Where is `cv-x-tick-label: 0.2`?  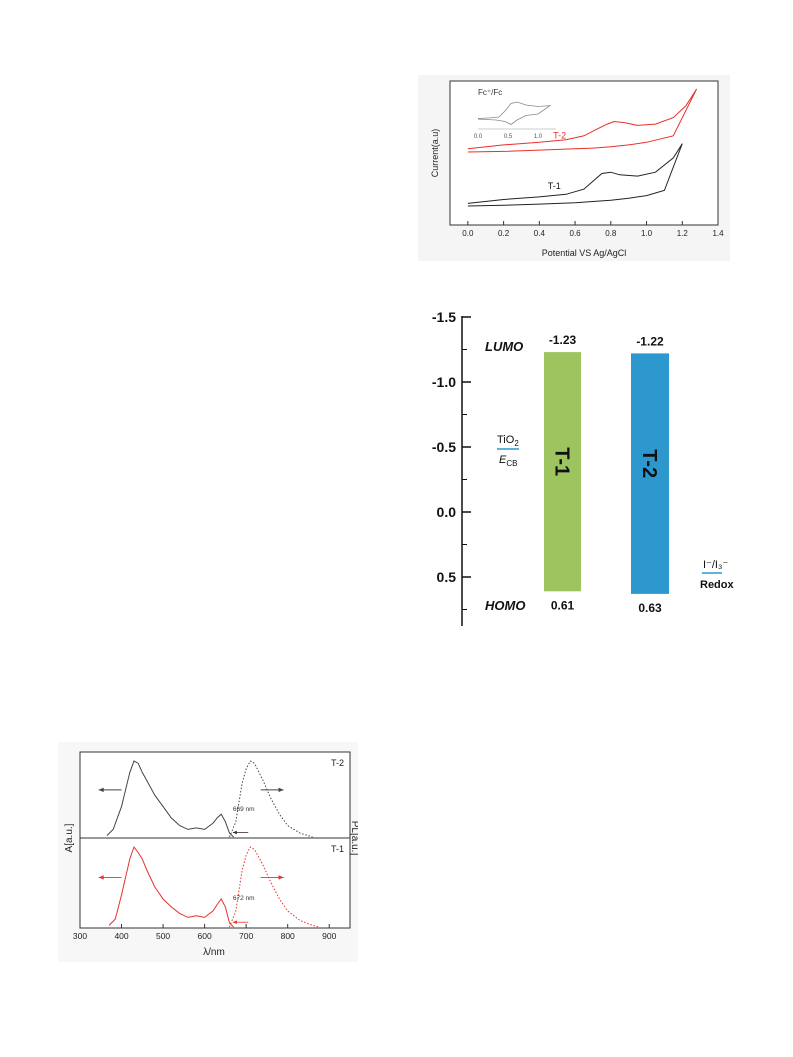
cv-x-tick-label: 0.2 is located at coordinates (504, 233).